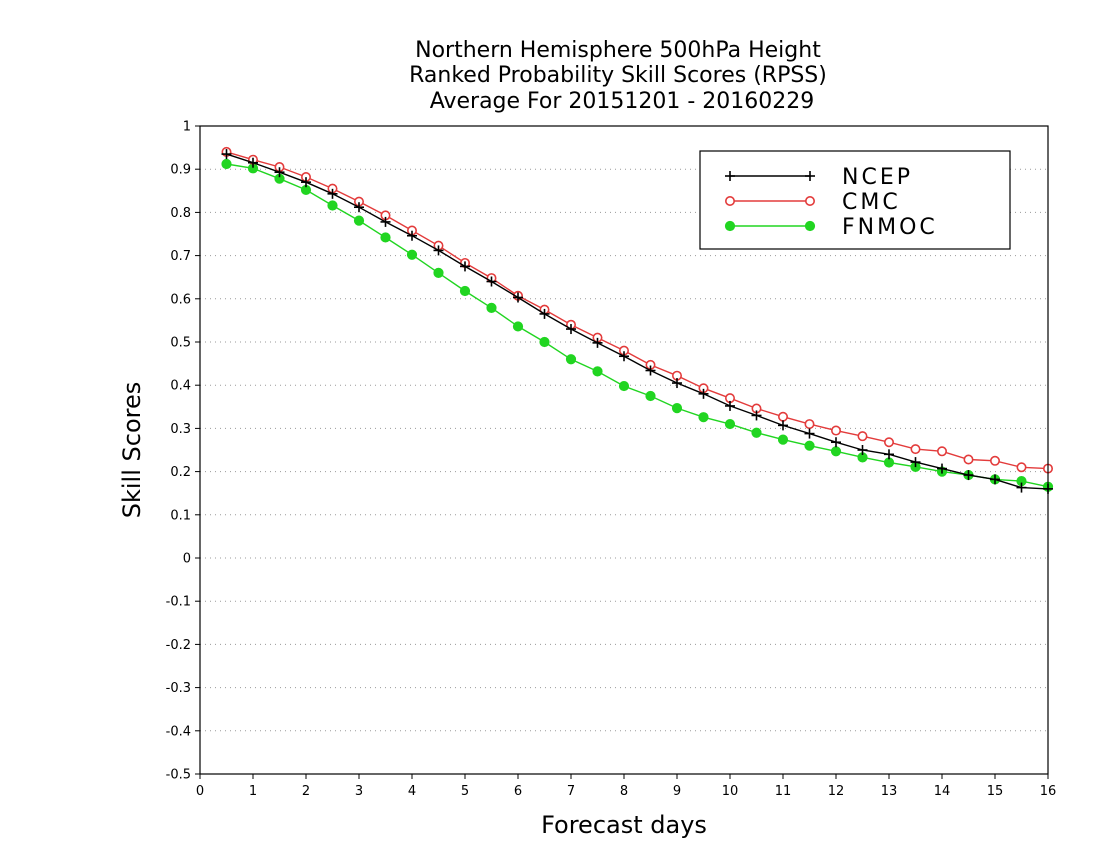  Describe the element at coordinates (871, 202) in the screenshot. I see `legend-label: CMC` at that location.